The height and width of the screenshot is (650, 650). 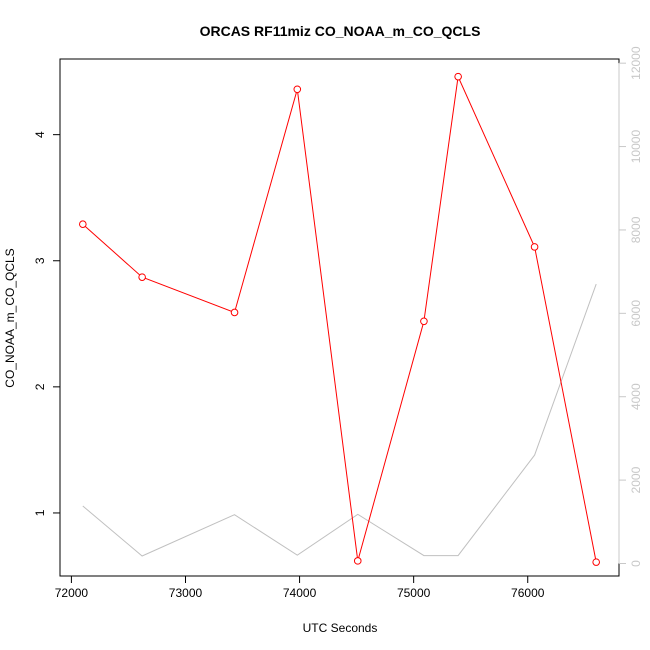 What do you see at coordinates (40, 134) in the screenshot?
I see `y-tick-label: 4` at bounding box center [40, 134].